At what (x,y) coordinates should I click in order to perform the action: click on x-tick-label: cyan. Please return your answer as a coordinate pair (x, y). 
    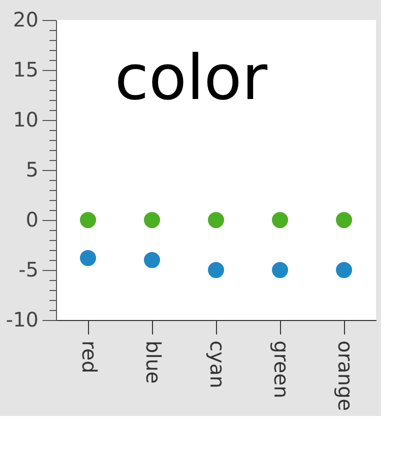
    Looking at the image, I should click on (218, 364).